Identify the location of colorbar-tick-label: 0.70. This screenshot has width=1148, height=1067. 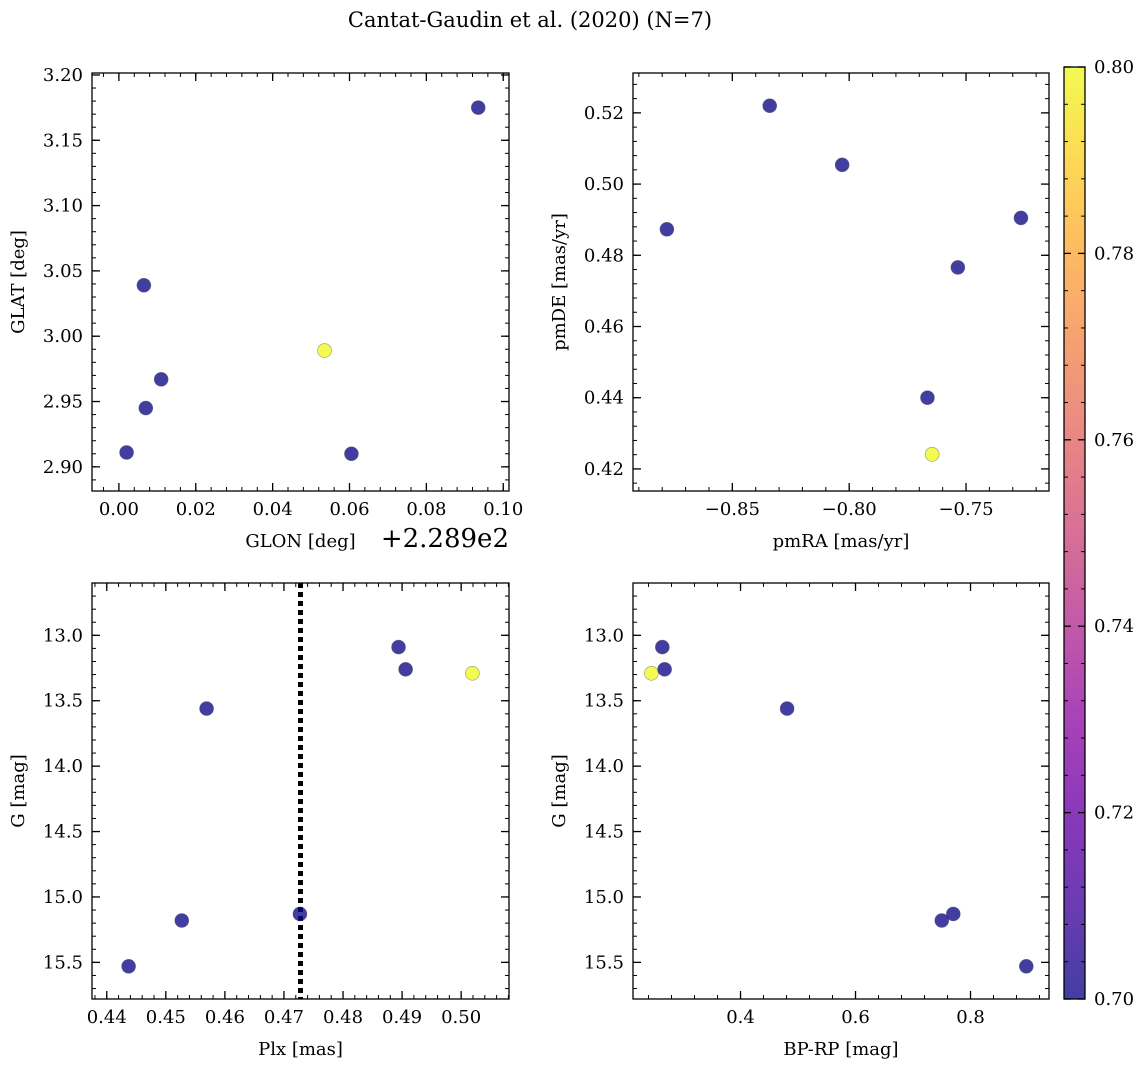
(1114, 999).